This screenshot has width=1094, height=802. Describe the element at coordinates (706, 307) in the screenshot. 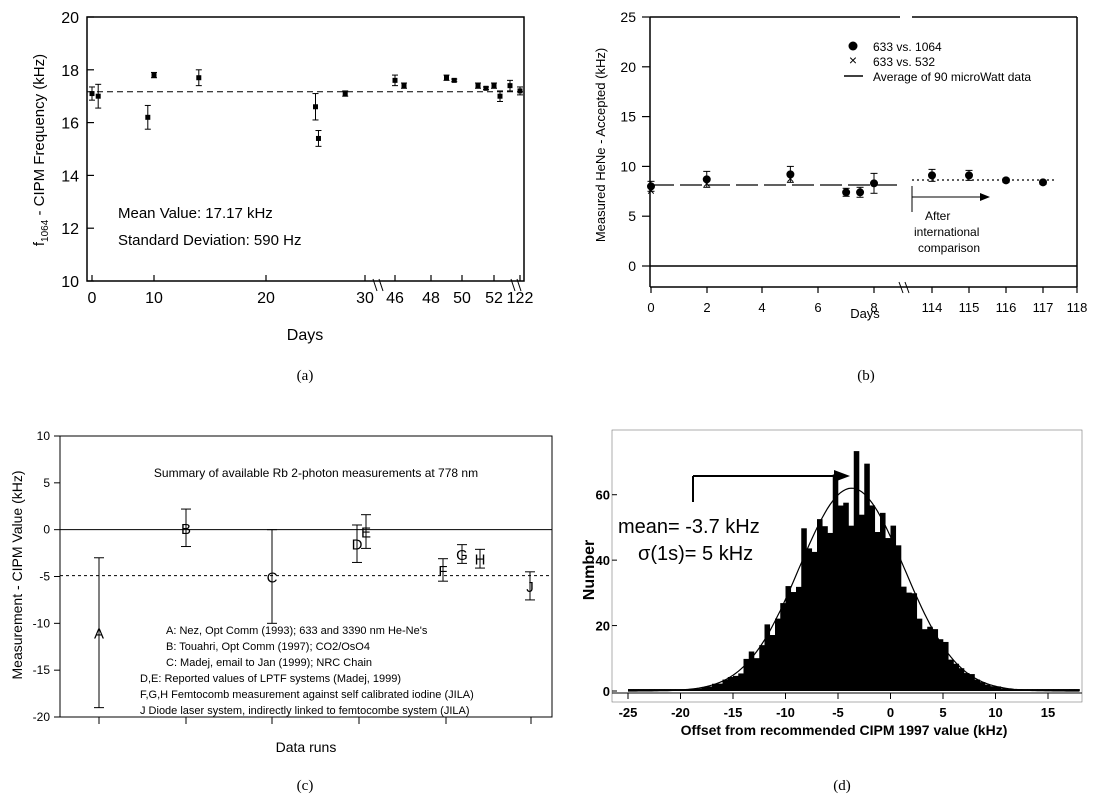

I see `x-tick-label: 2` at that location.